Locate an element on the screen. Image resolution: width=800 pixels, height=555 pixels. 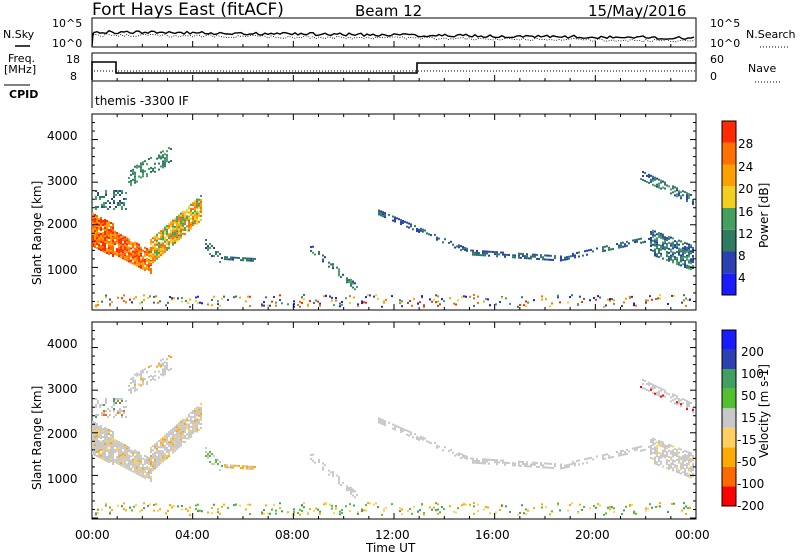
time-tick: 08:00 is located at coordinates (292, 535).